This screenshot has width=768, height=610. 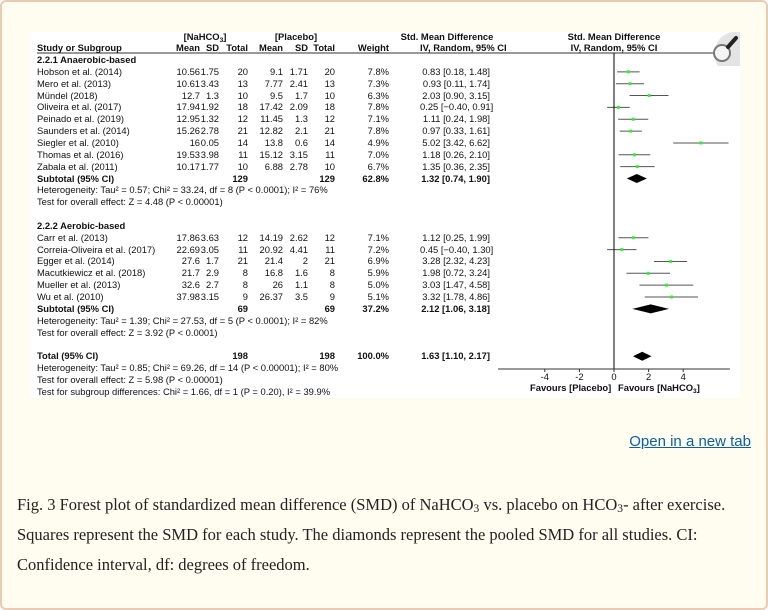 I want to click on cell-mean1: 12.95, so click(x=188, y=119).